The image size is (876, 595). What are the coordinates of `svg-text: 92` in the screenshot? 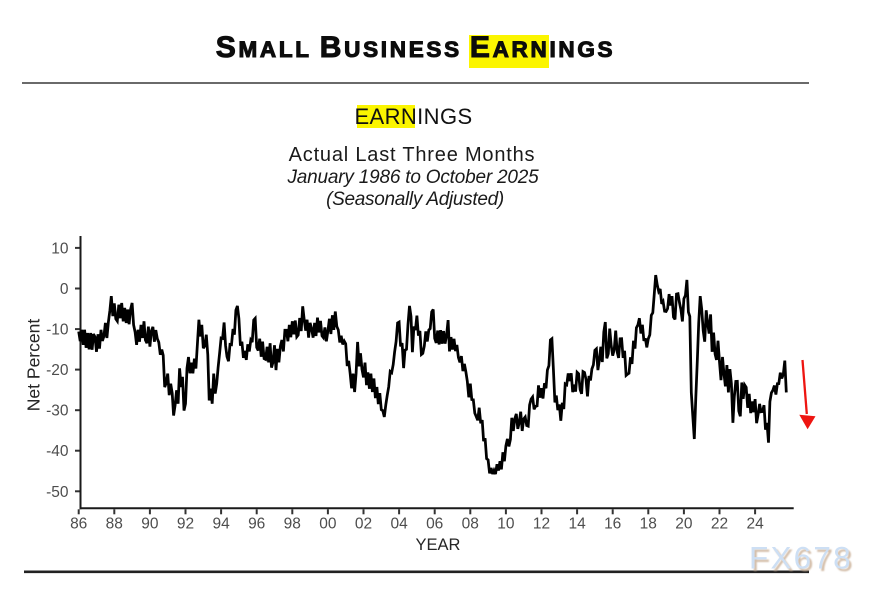 It's located at (185, 524).